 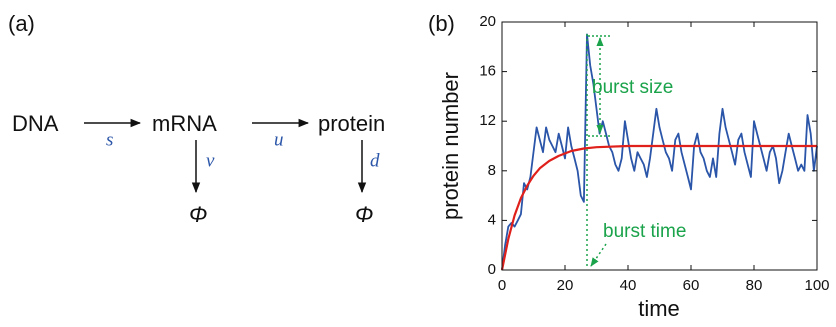 I want to click on x-tick-label: 40, so click(x=628, y=285).